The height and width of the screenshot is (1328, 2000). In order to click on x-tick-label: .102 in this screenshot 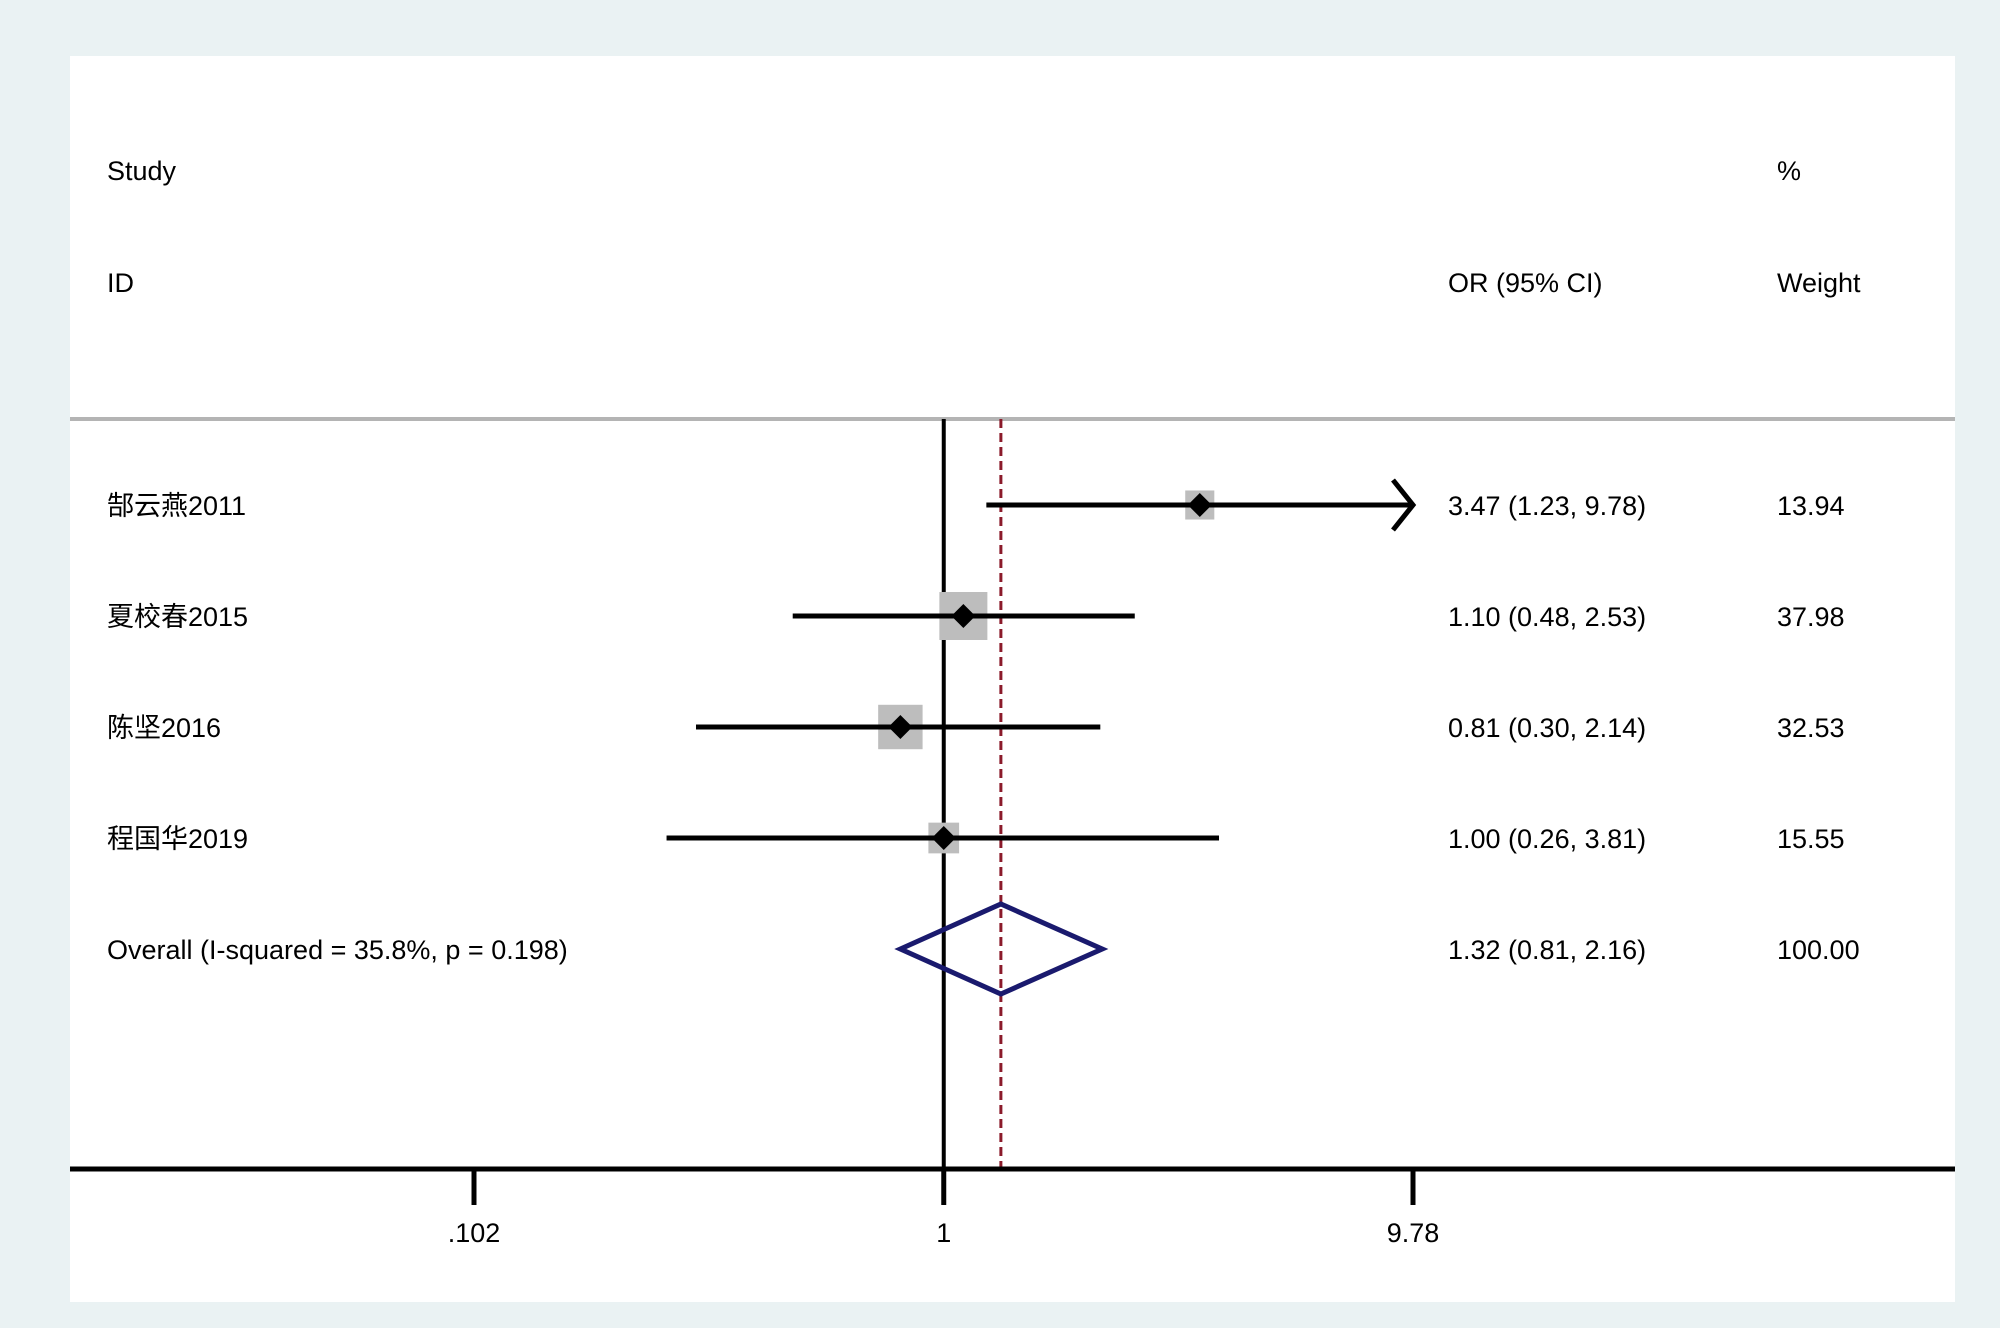, I will do `click(474, 1233)`.